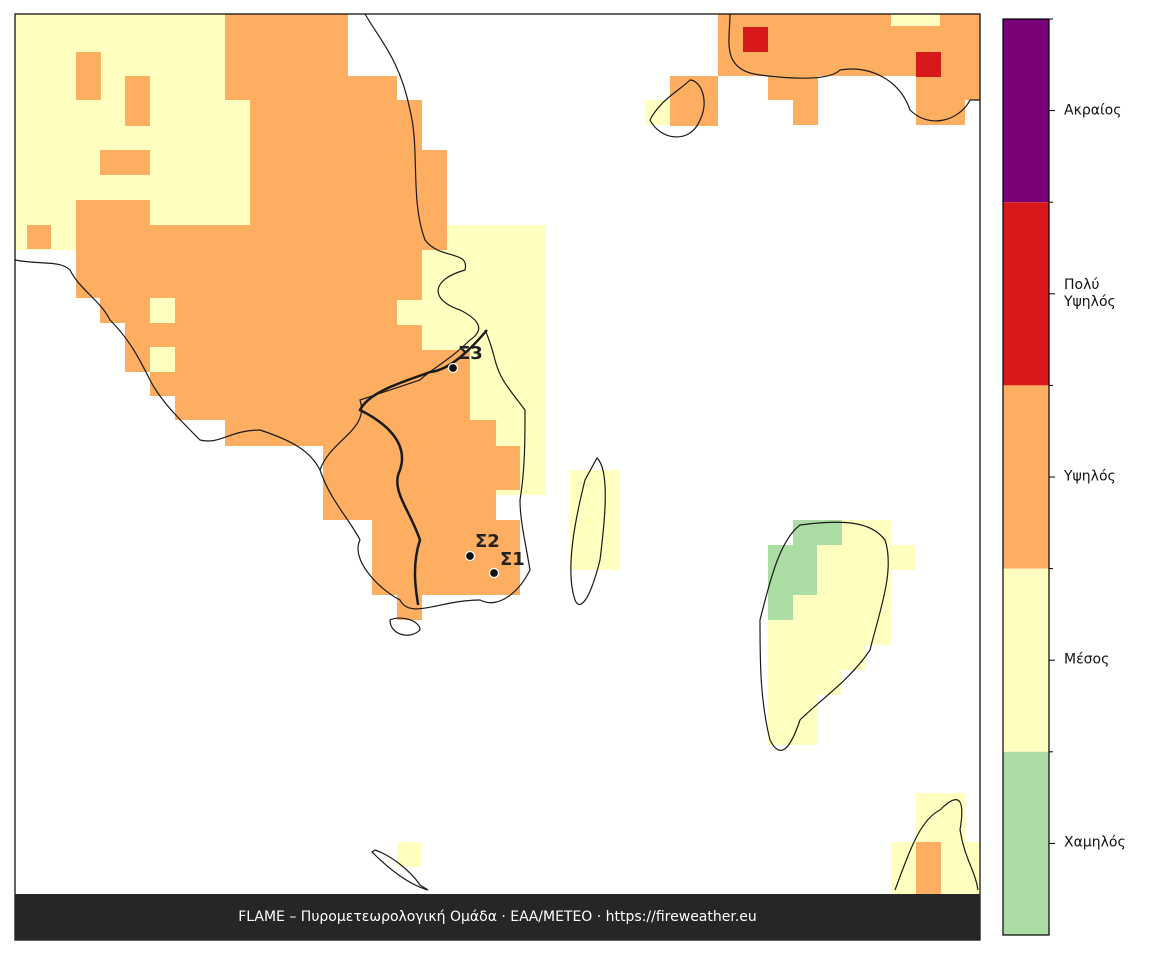 This screenshot has width=1151, height=955. I want to click on legend-label: Υψηλός, so click(1090, 476).